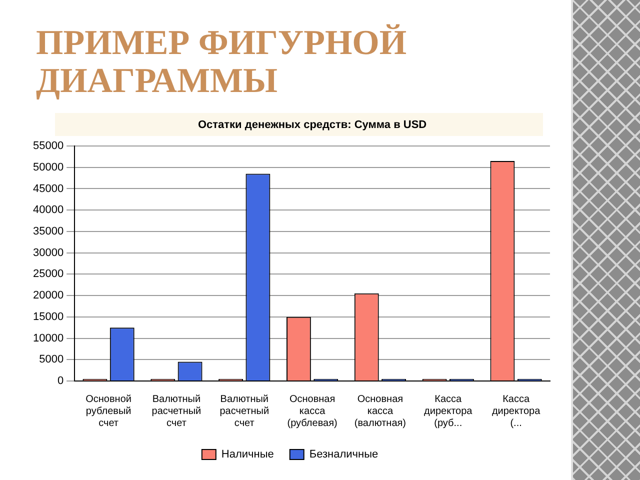 The image size is (640, 480). I want to click on y-tick-label: 40000, so click(48, 210).